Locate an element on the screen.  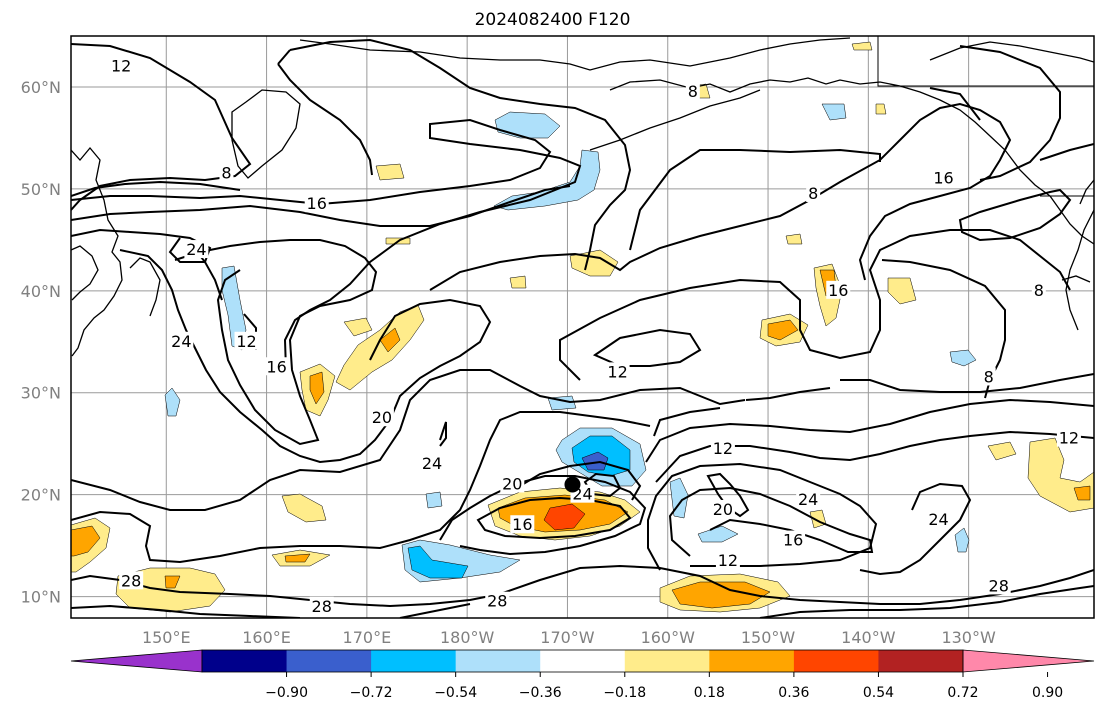
latitude-label: 30°N is located at coordinates (41, 393).